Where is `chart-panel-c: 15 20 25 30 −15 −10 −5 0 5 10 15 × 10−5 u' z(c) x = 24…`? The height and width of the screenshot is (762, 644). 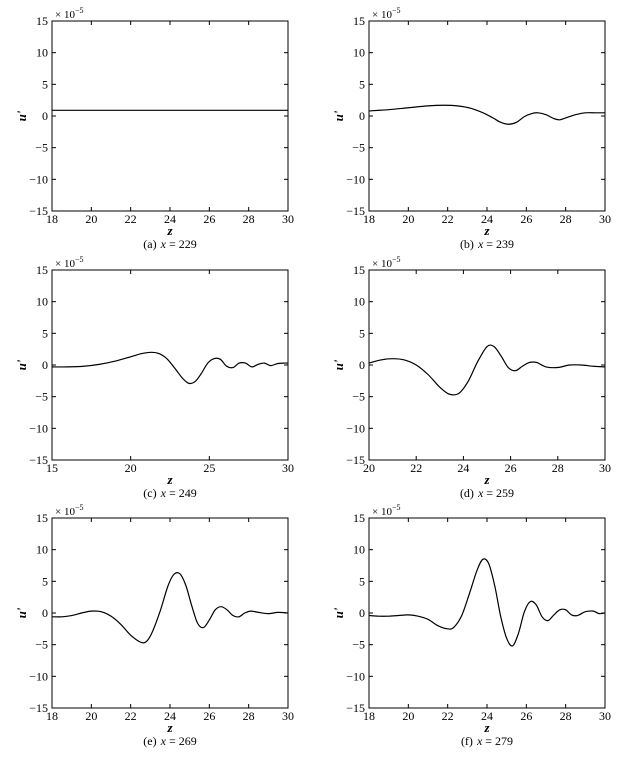 chart-panel-c: 15 20 25 30 −15 −10 −5 0 5 10 15 × 10−5 u' z(c) x = 24… is located at coordinates (154, 377).